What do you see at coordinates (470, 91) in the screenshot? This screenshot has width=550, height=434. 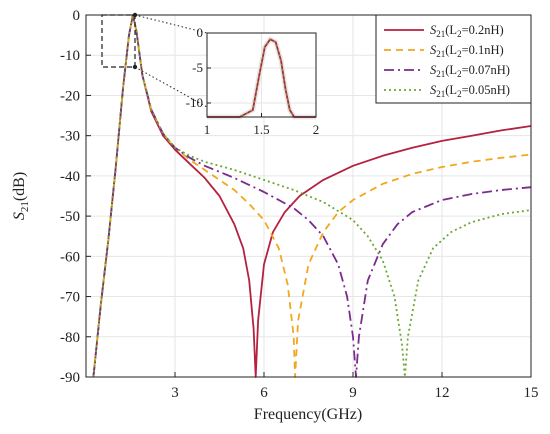 I see `legend-label-4: S21(L2=0.05nH)` at bounding box center [470, 91].